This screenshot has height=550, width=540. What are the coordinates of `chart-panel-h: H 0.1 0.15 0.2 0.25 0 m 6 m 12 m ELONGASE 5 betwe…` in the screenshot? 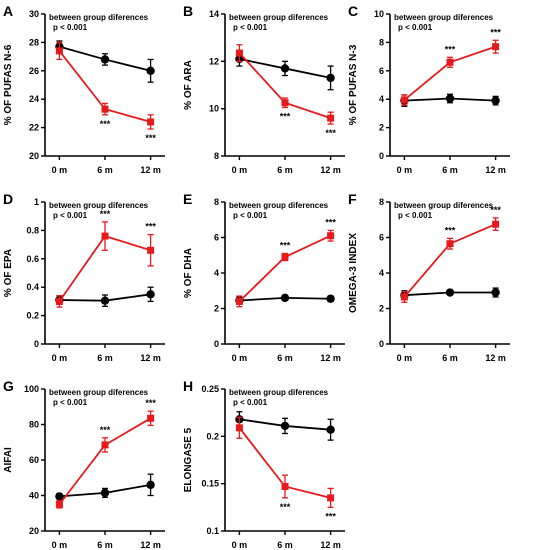 It's located at (264, 464).